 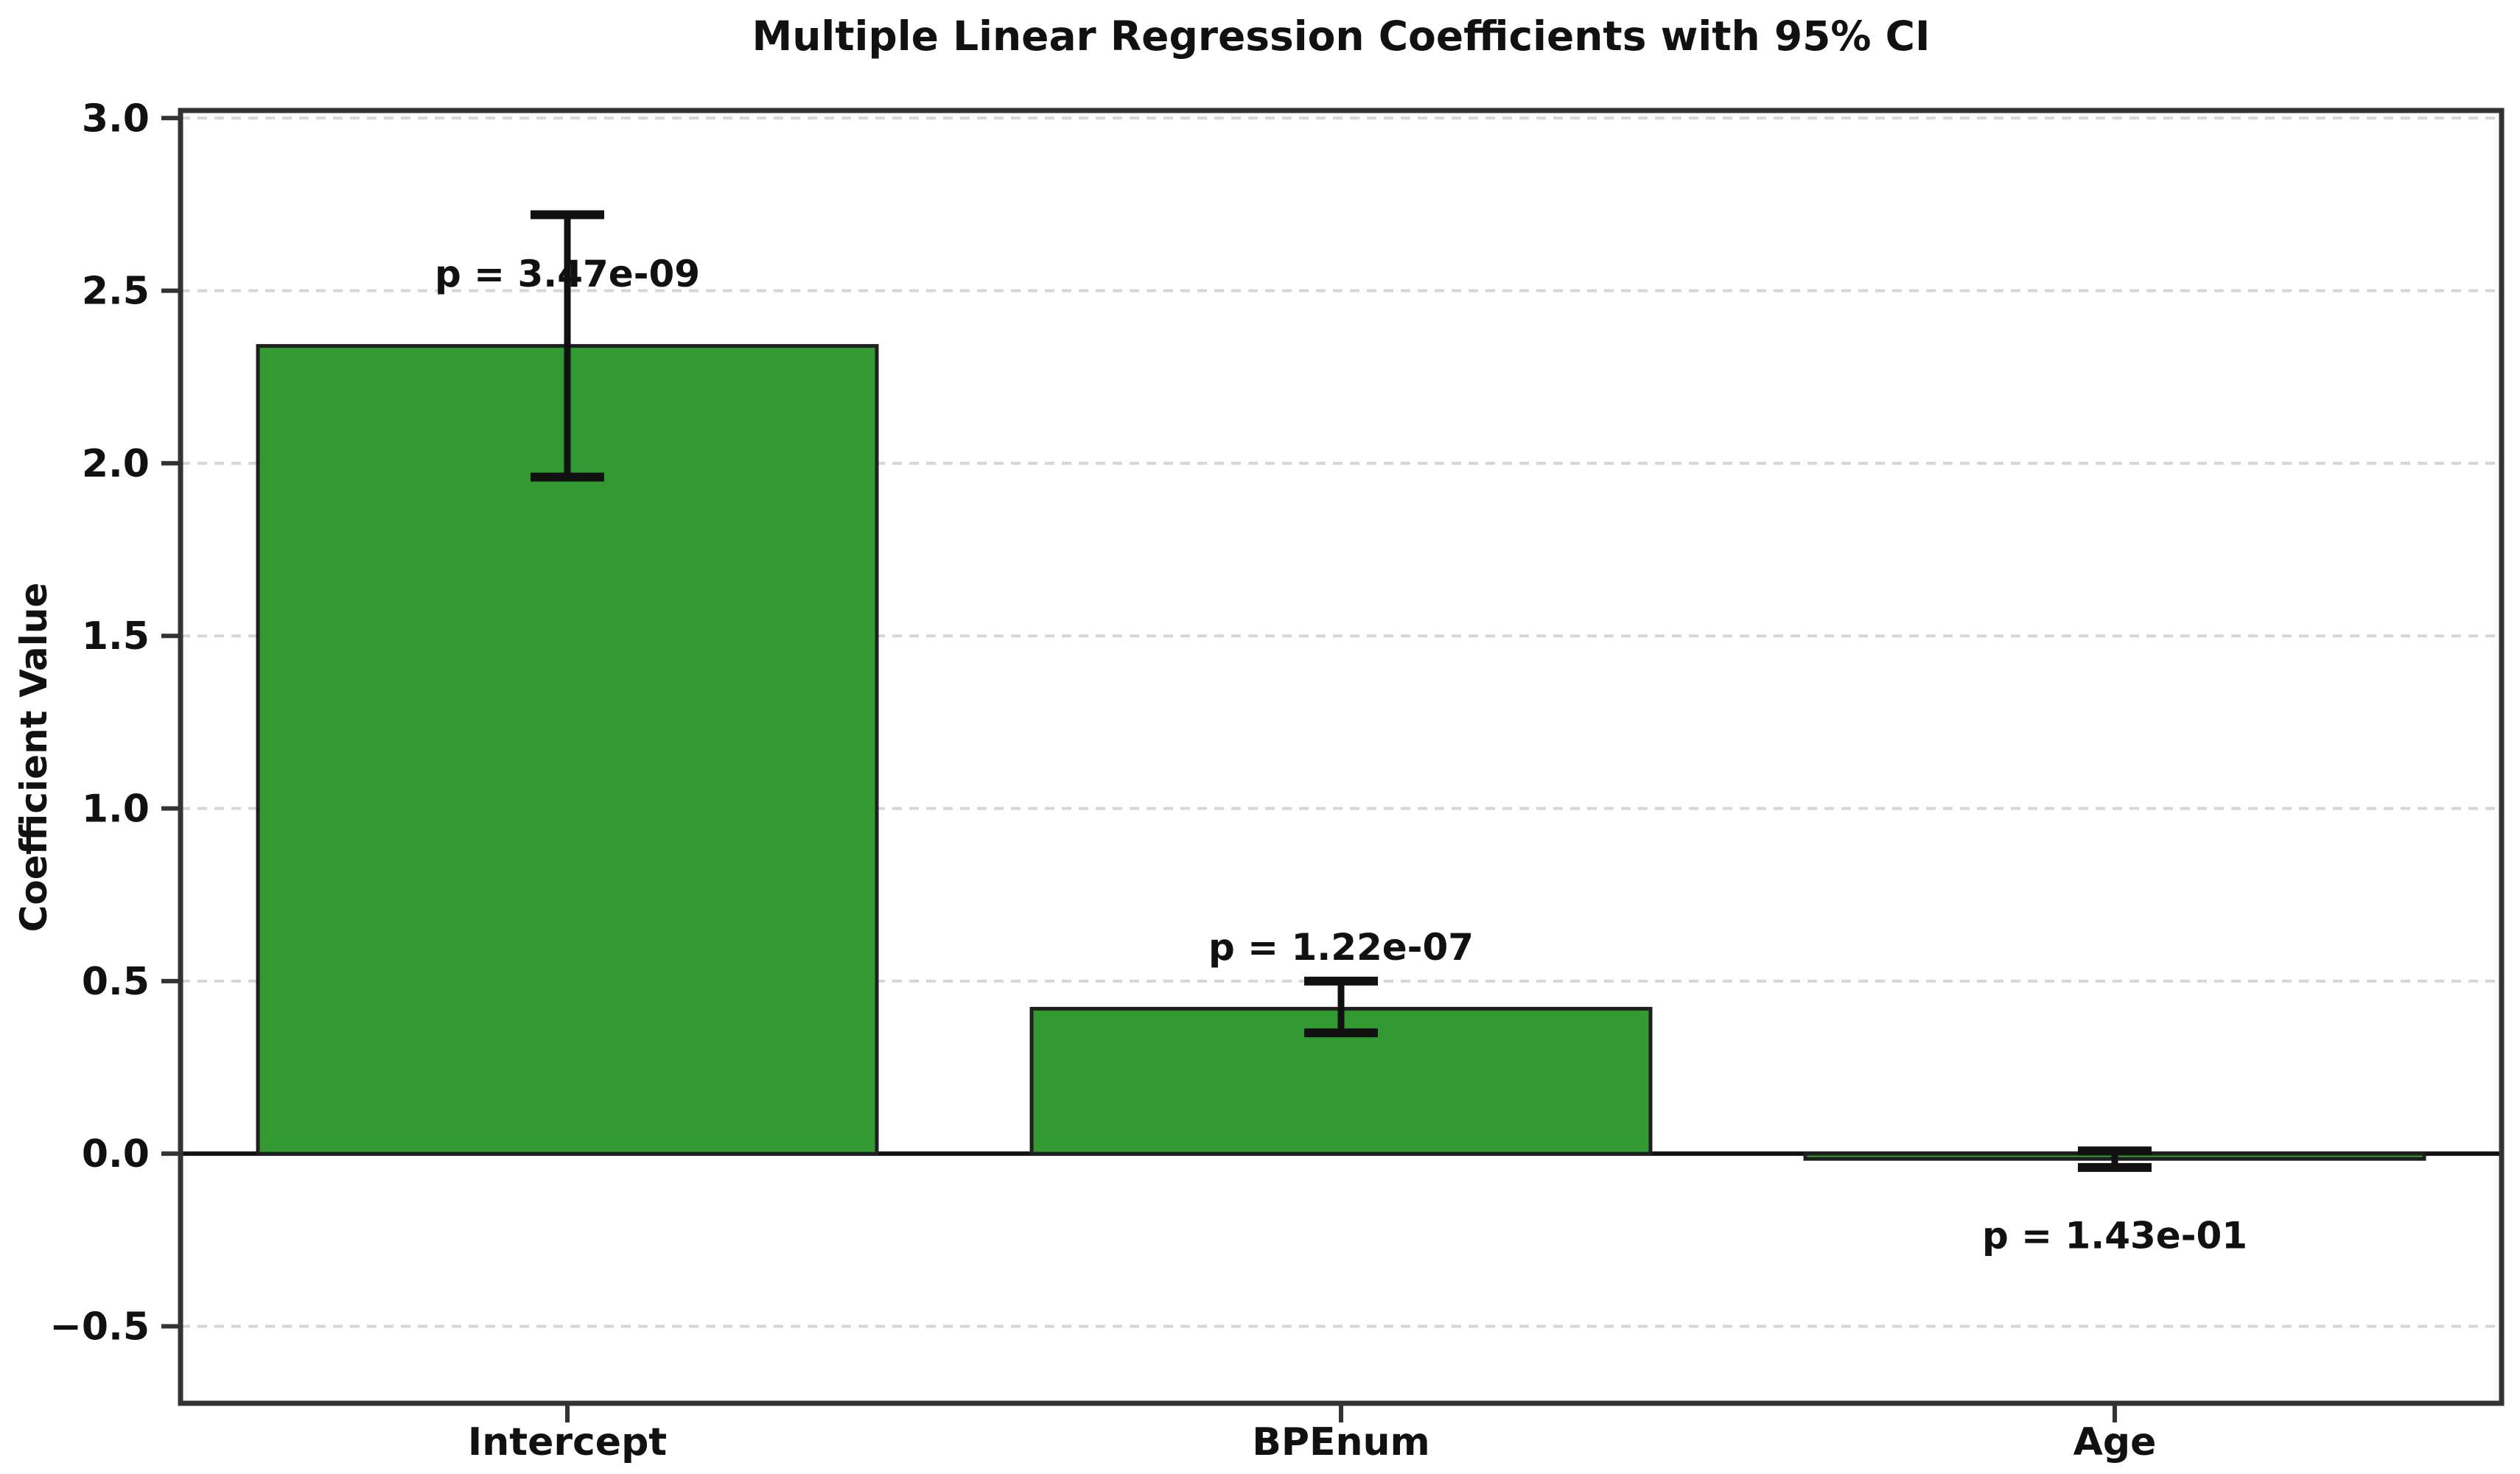 I want to click on y-tick-label-0.0: 0.0, so click(x=116, y=1154).